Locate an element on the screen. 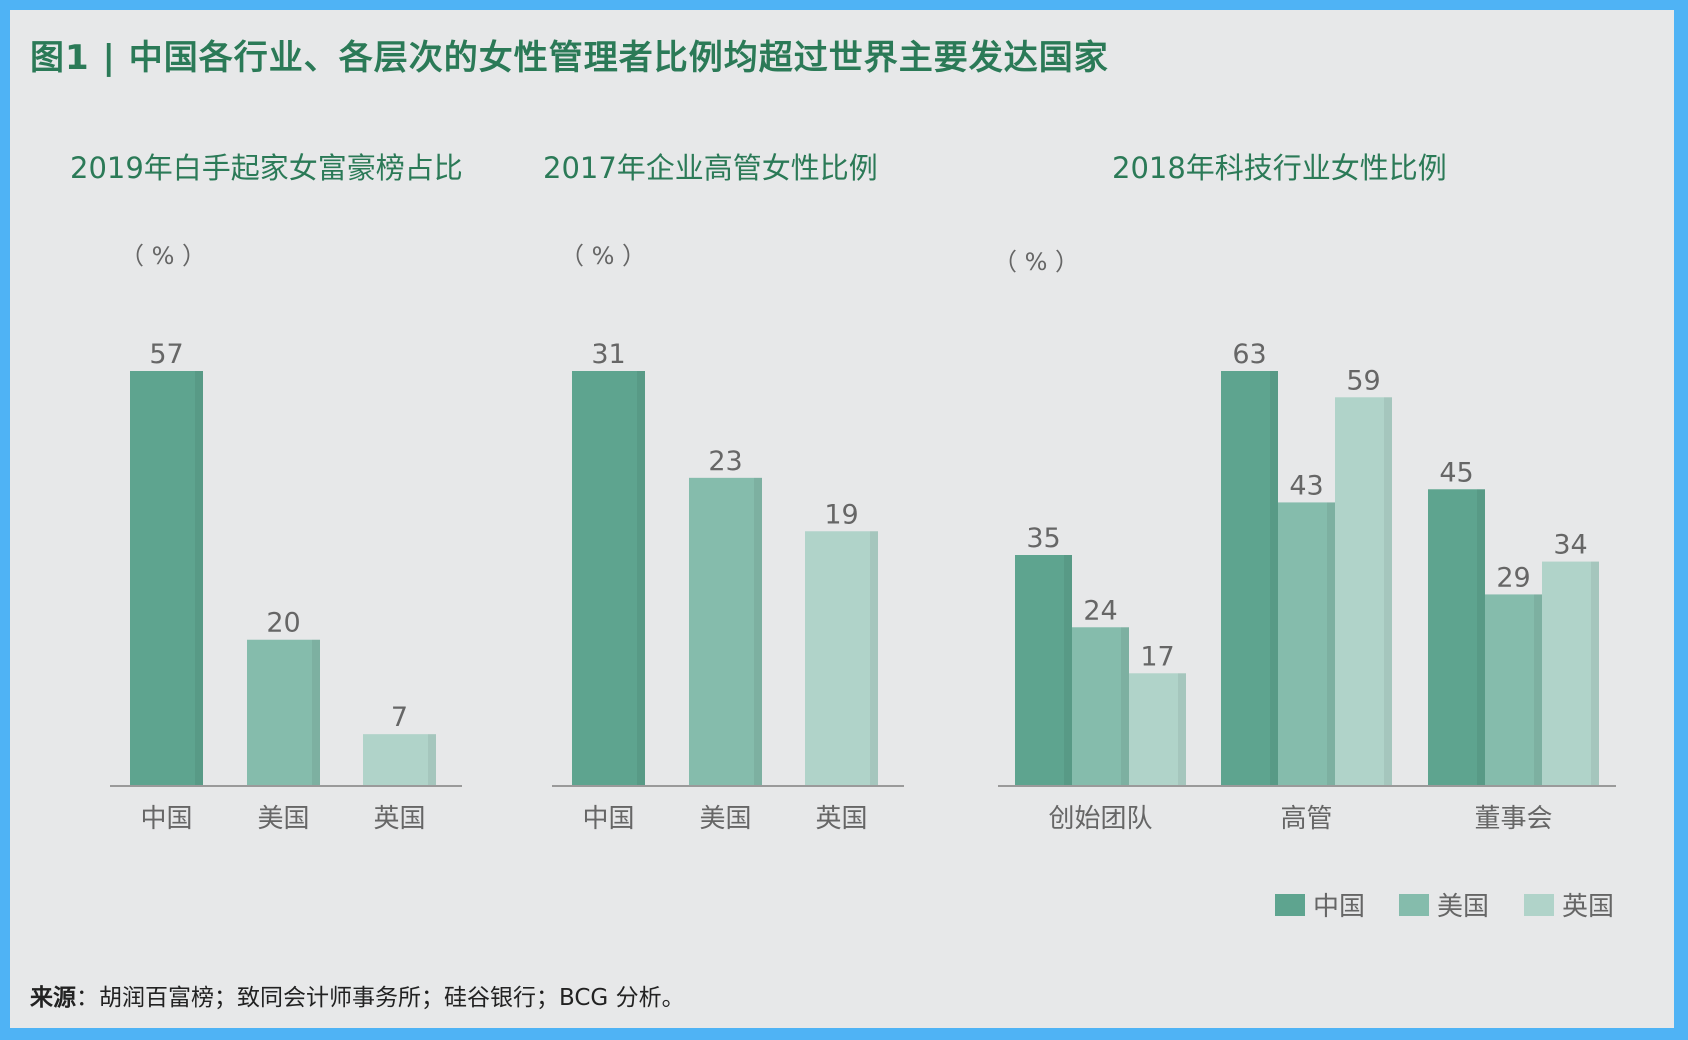  chart1-bar-2-edge is located at coordinates (432, 759).